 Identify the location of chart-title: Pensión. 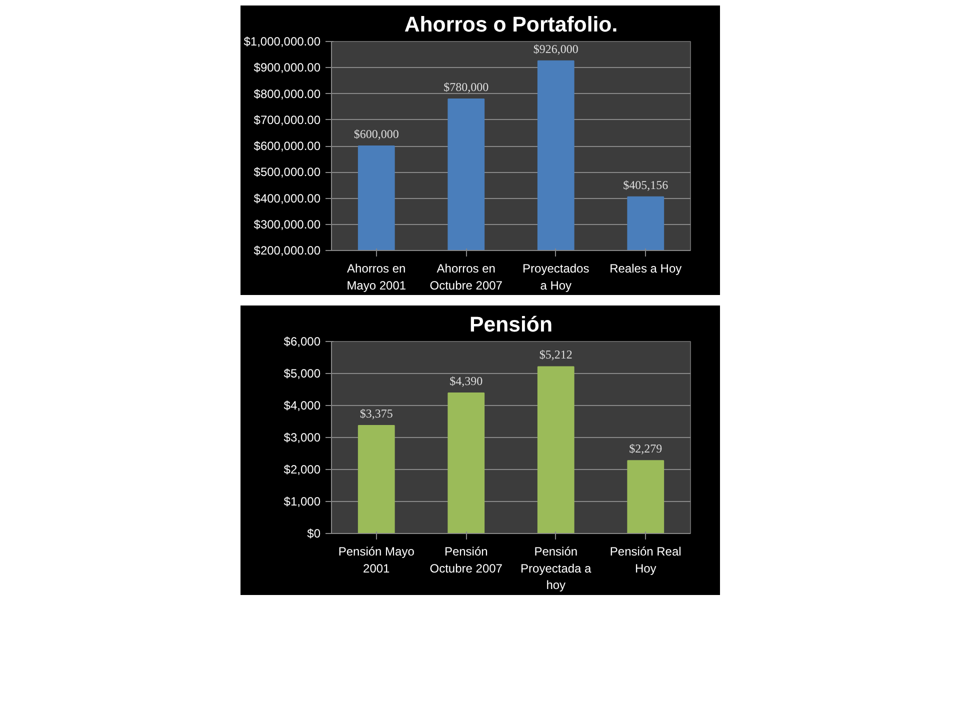
(511, 324).